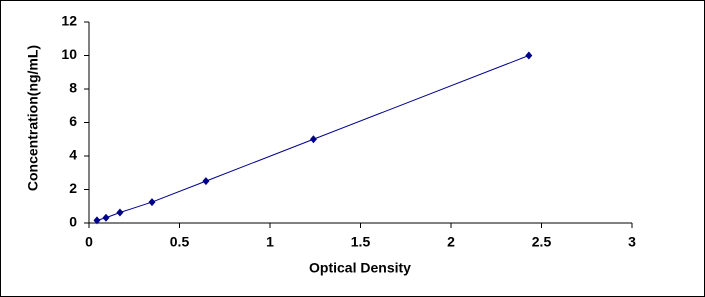 The image size is (705, 297). What do you see at coordinates (360, 268) in the screenshot?
I see `x-axis-label: Optical Density` at bounding box center [360, 268].